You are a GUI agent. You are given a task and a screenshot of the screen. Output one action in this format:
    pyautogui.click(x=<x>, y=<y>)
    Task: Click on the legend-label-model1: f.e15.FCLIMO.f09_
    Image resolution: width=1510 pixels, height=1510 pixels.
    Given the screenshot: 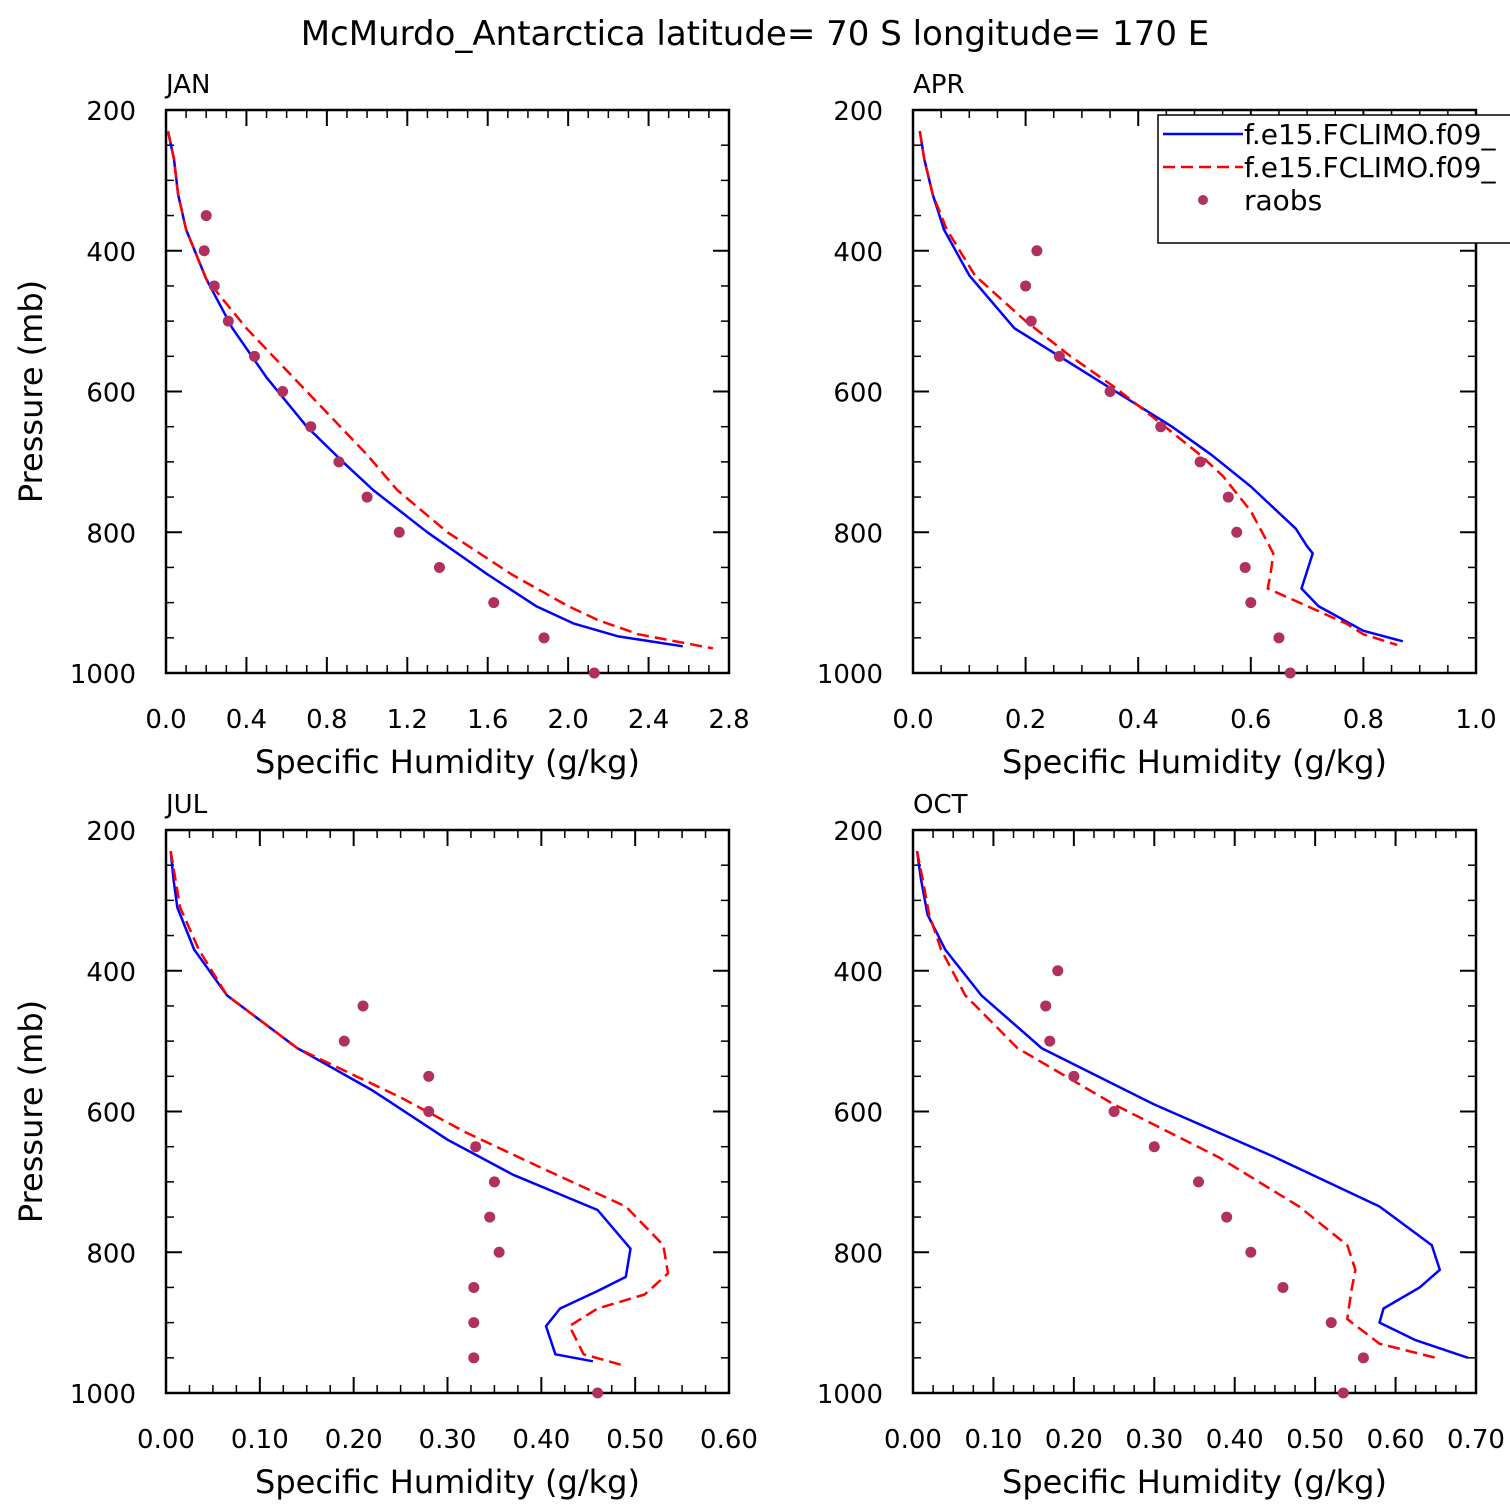 What is the action you would take?
    pyautogui.click(x=1370, y=134)
    